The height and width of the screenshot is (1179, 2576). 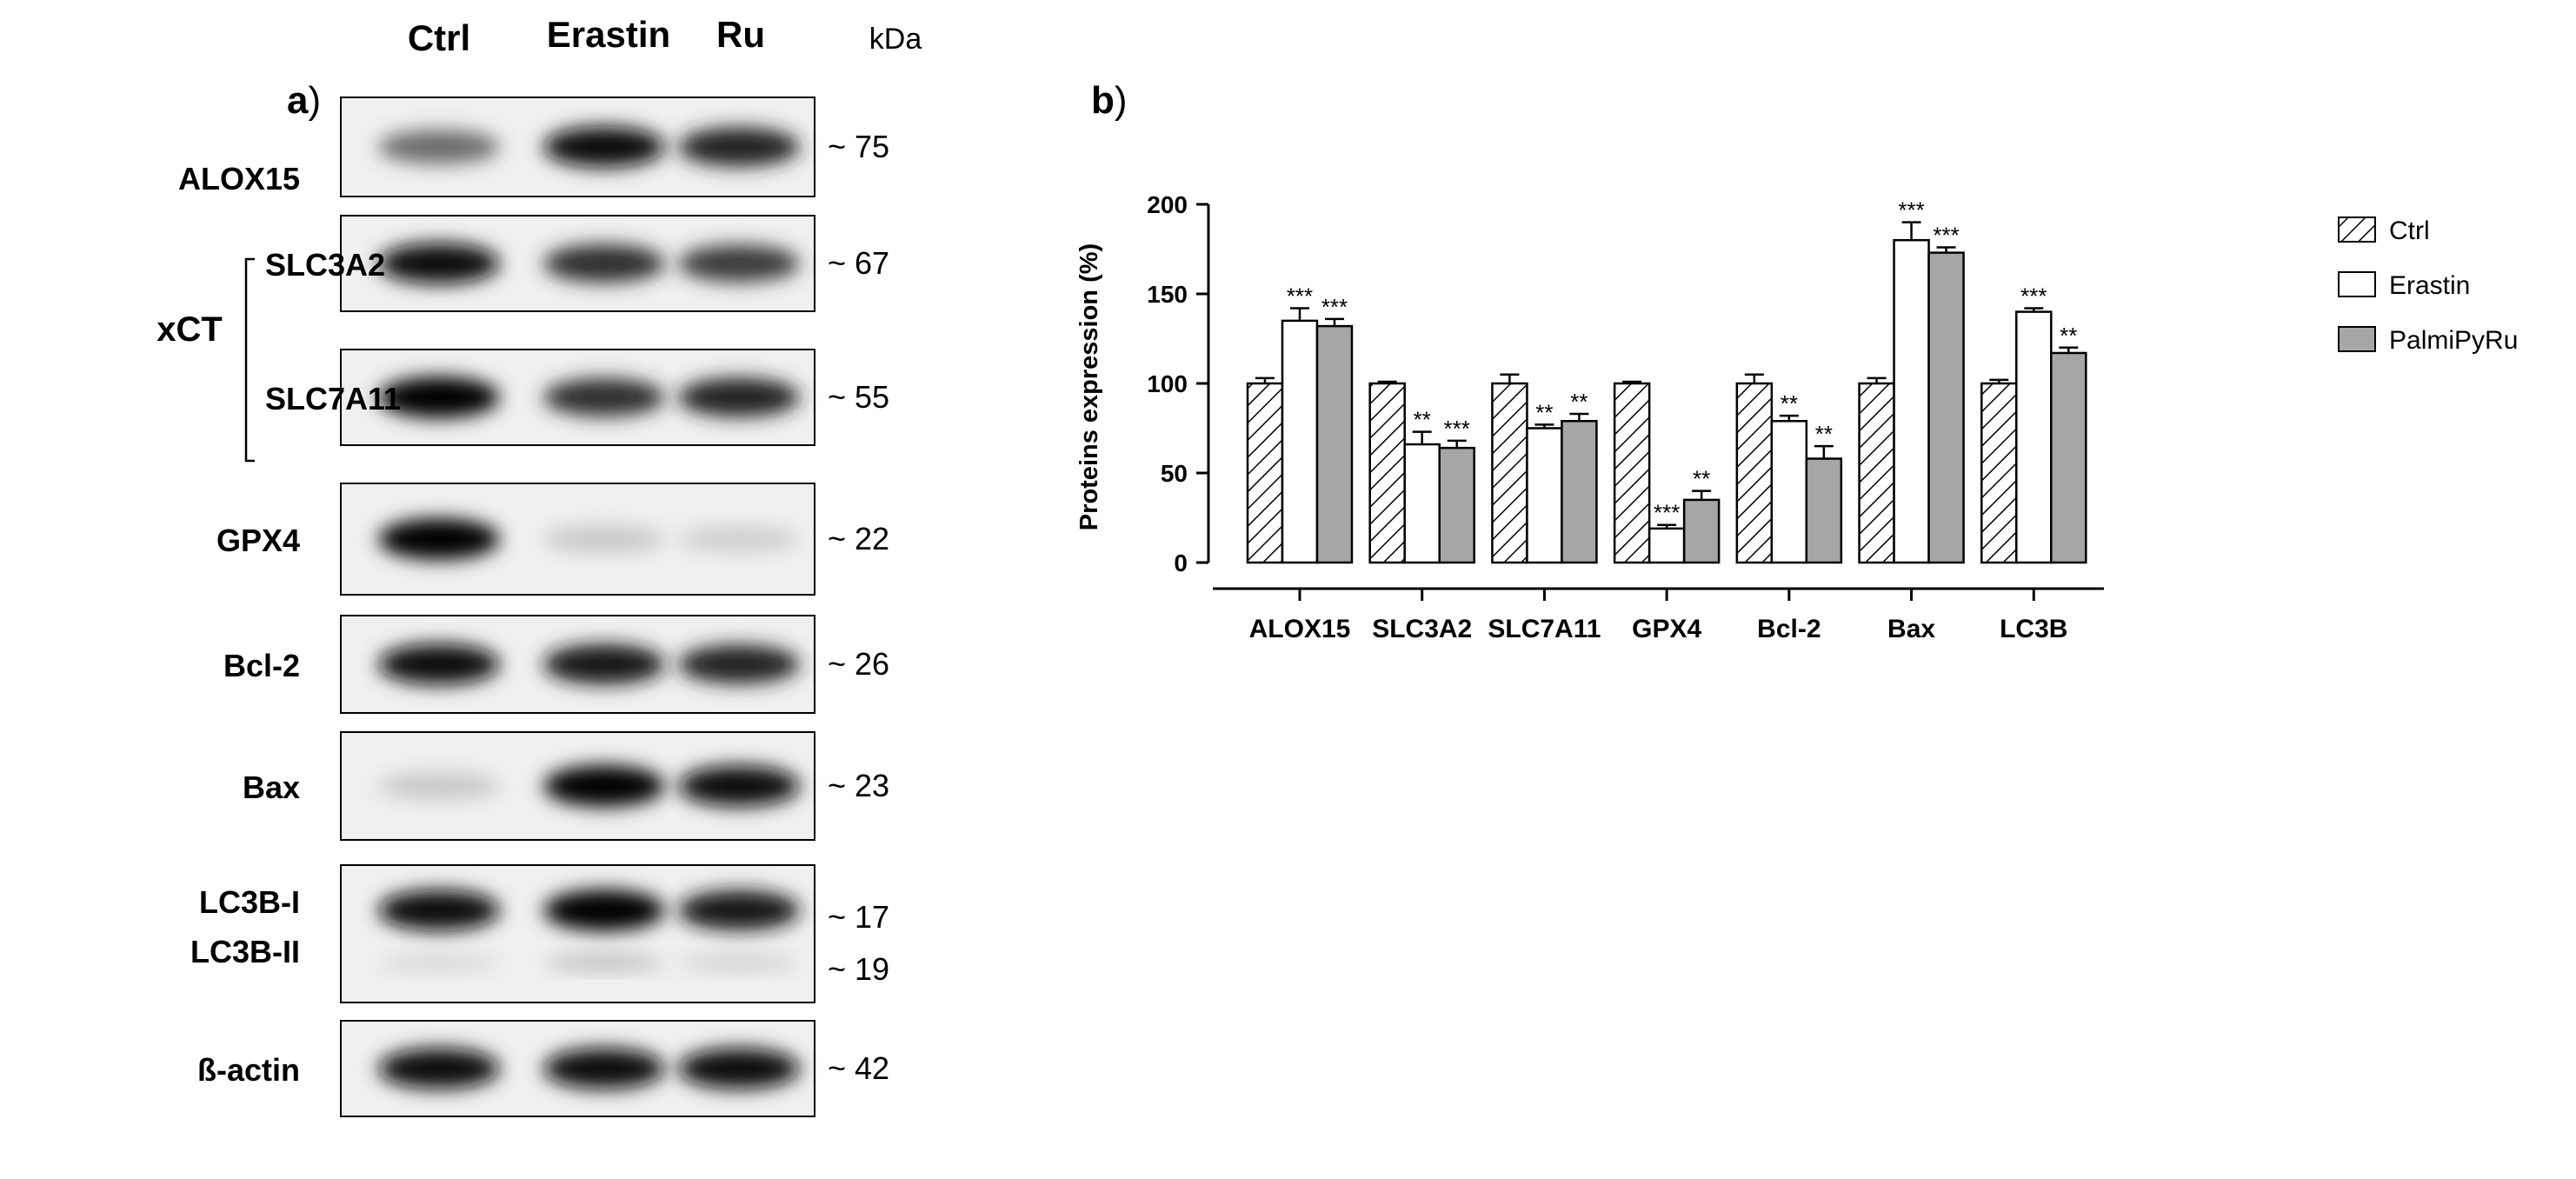 What do you see at coordinates (1181, 563) in the screenshot?
I see `y-tick-label: 0` at bounding box center [1181, 563].